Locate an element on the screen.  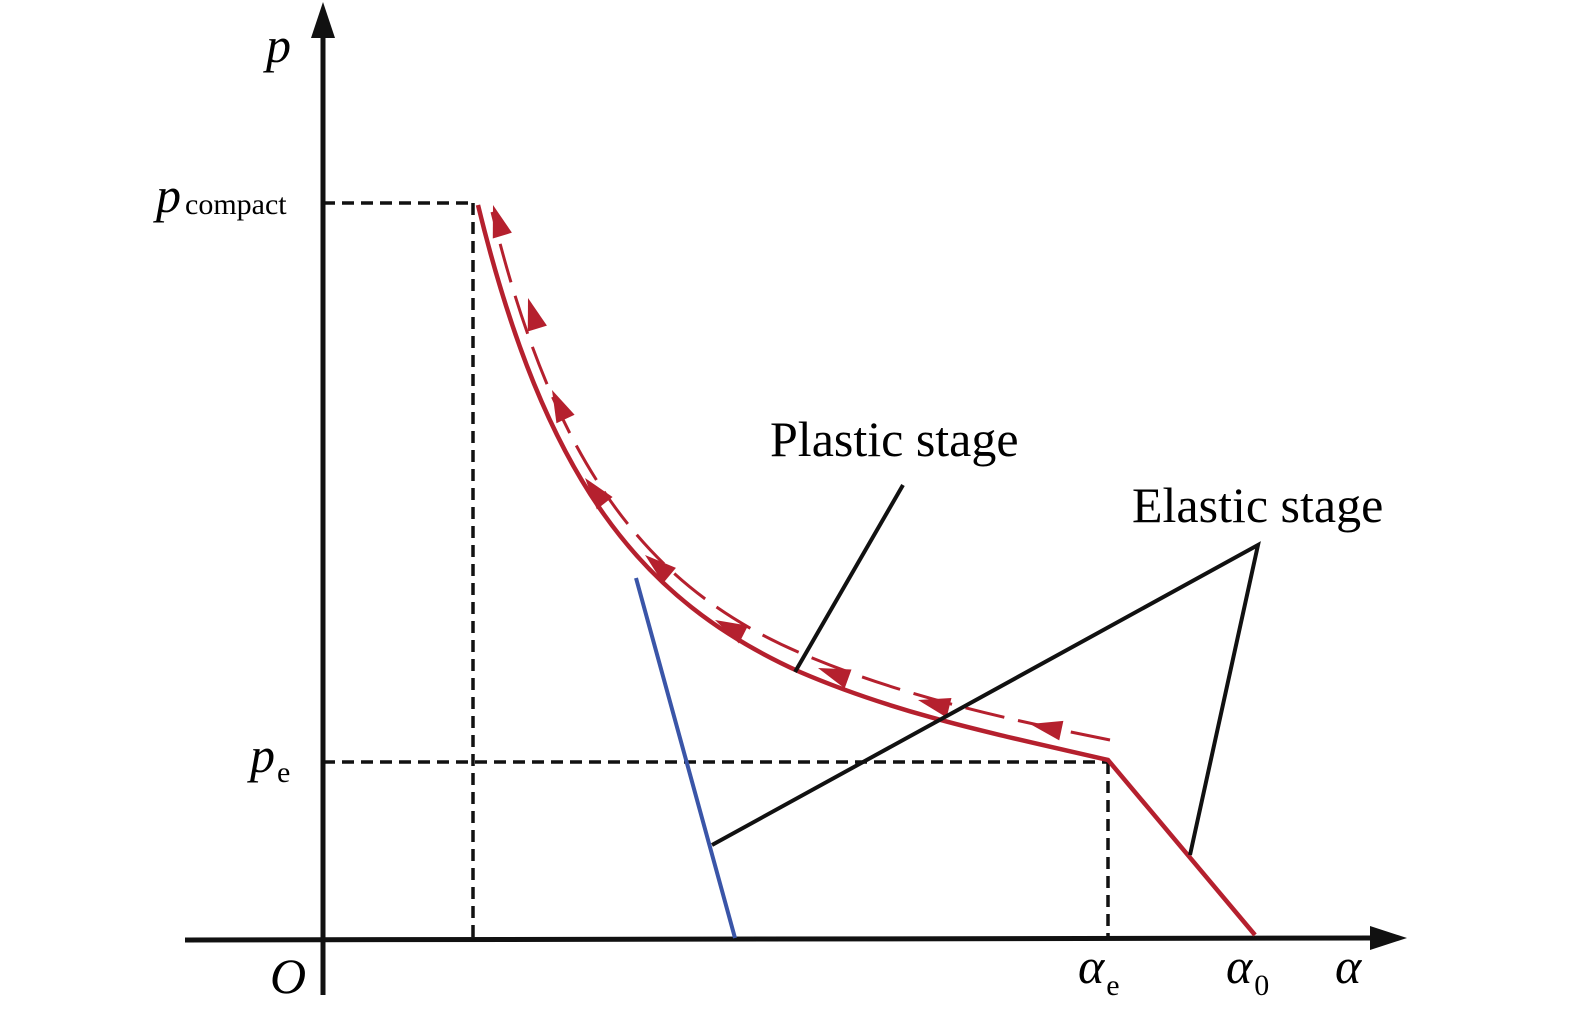
subscript: compact is located at coordinates (236, 204).